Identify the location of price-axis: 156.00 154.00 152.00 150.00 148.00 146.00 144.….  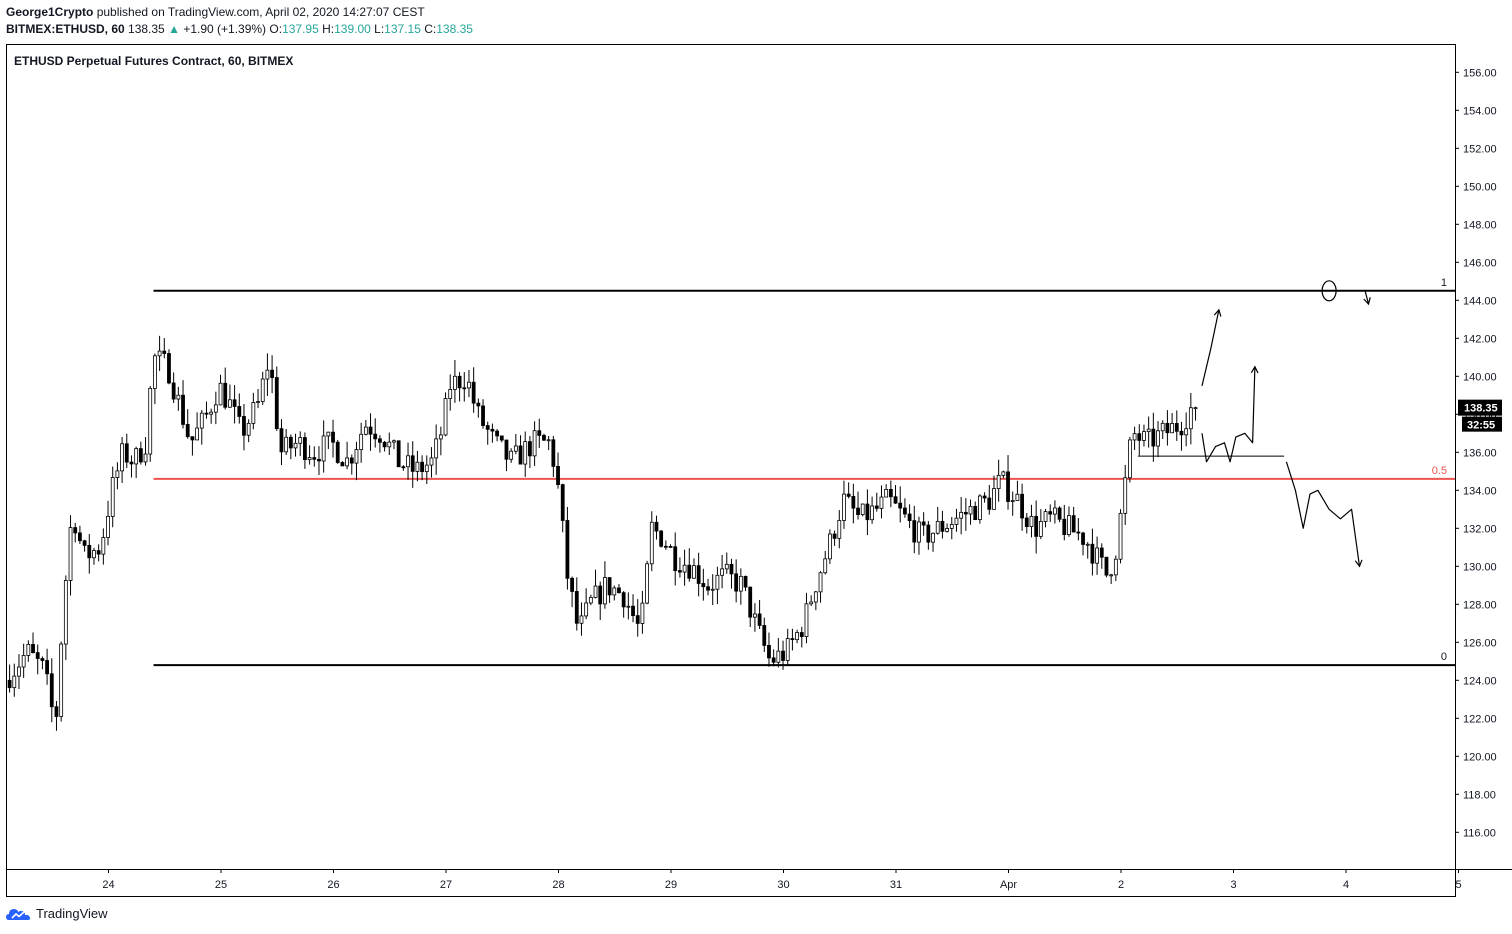
(1476, 453).